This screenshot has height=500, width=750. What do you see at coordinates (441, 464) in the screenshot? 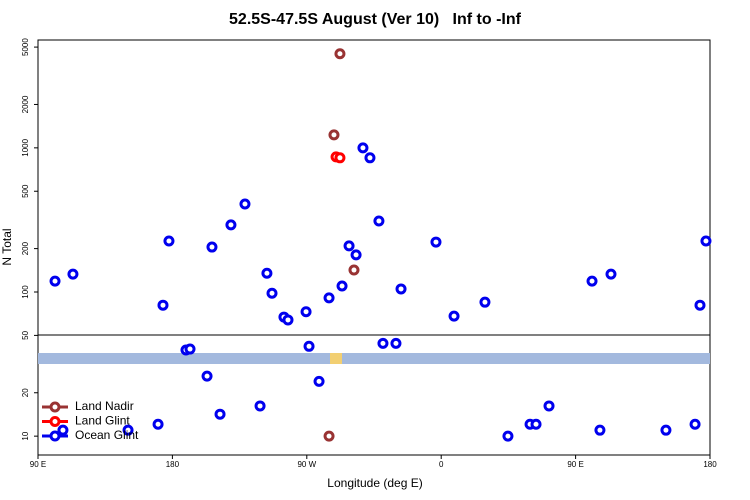
I see `x-tick-label: 0` at bounding box center [441, 464].